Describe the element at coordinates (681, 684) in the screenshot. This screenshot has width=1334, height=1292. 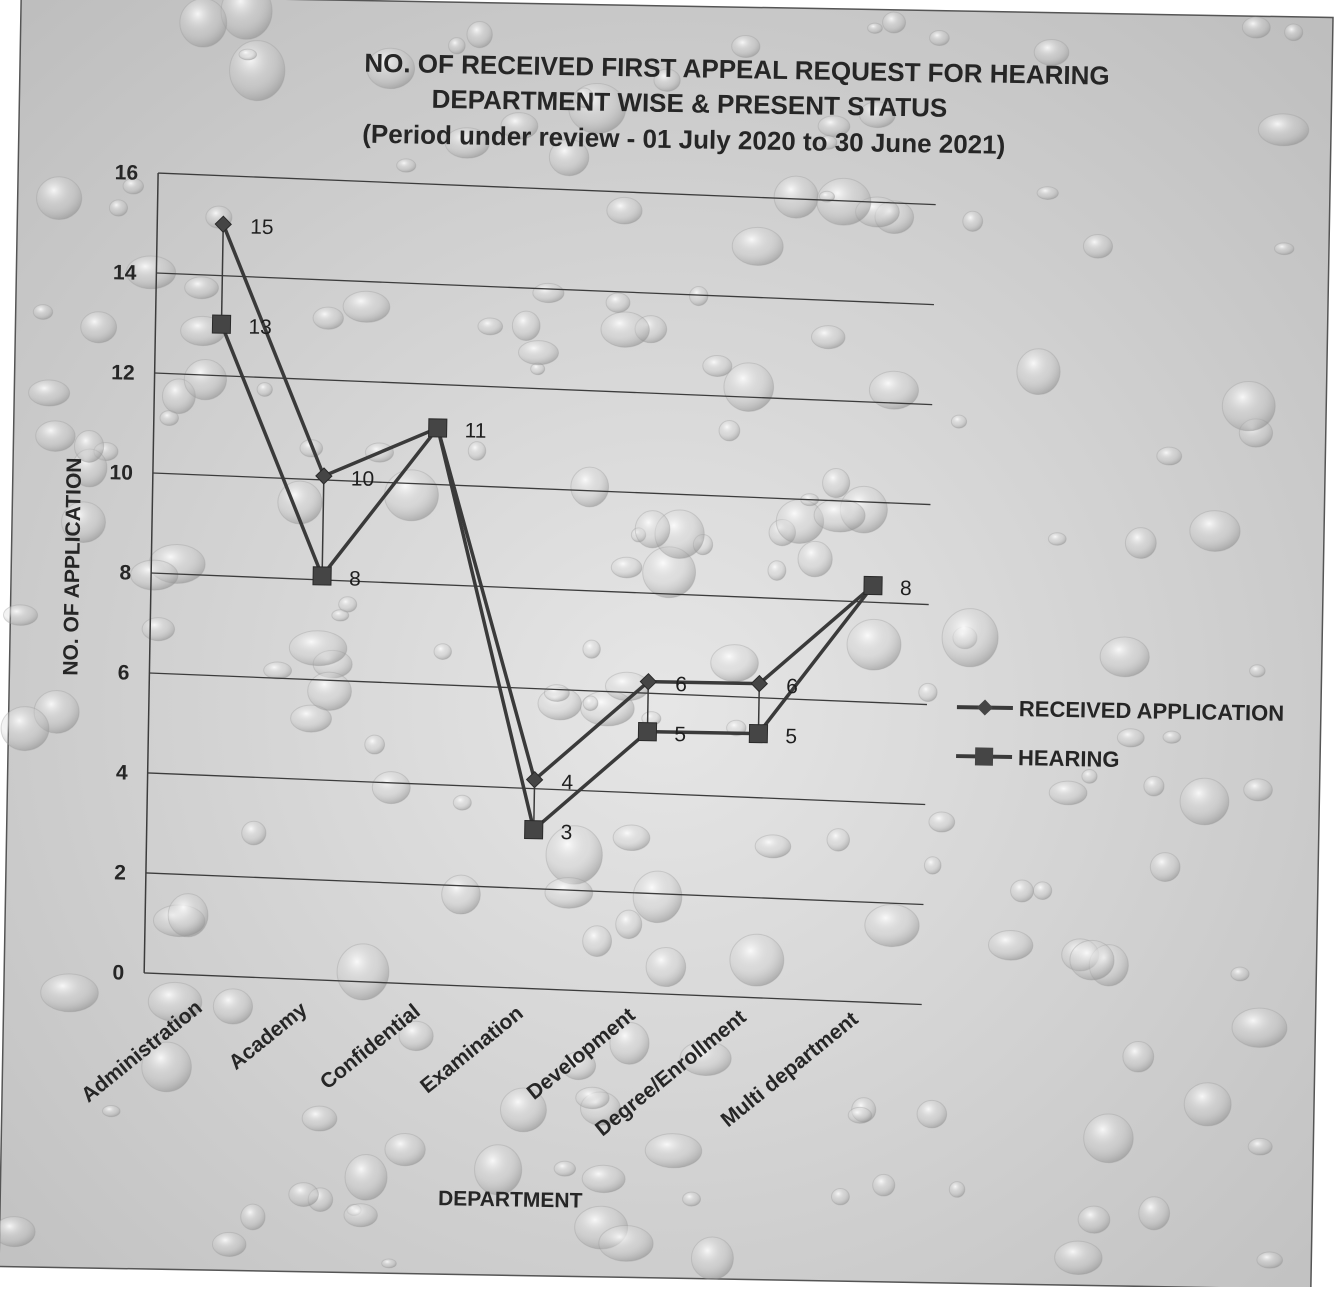
I see `received-data-label: 6` at that location.